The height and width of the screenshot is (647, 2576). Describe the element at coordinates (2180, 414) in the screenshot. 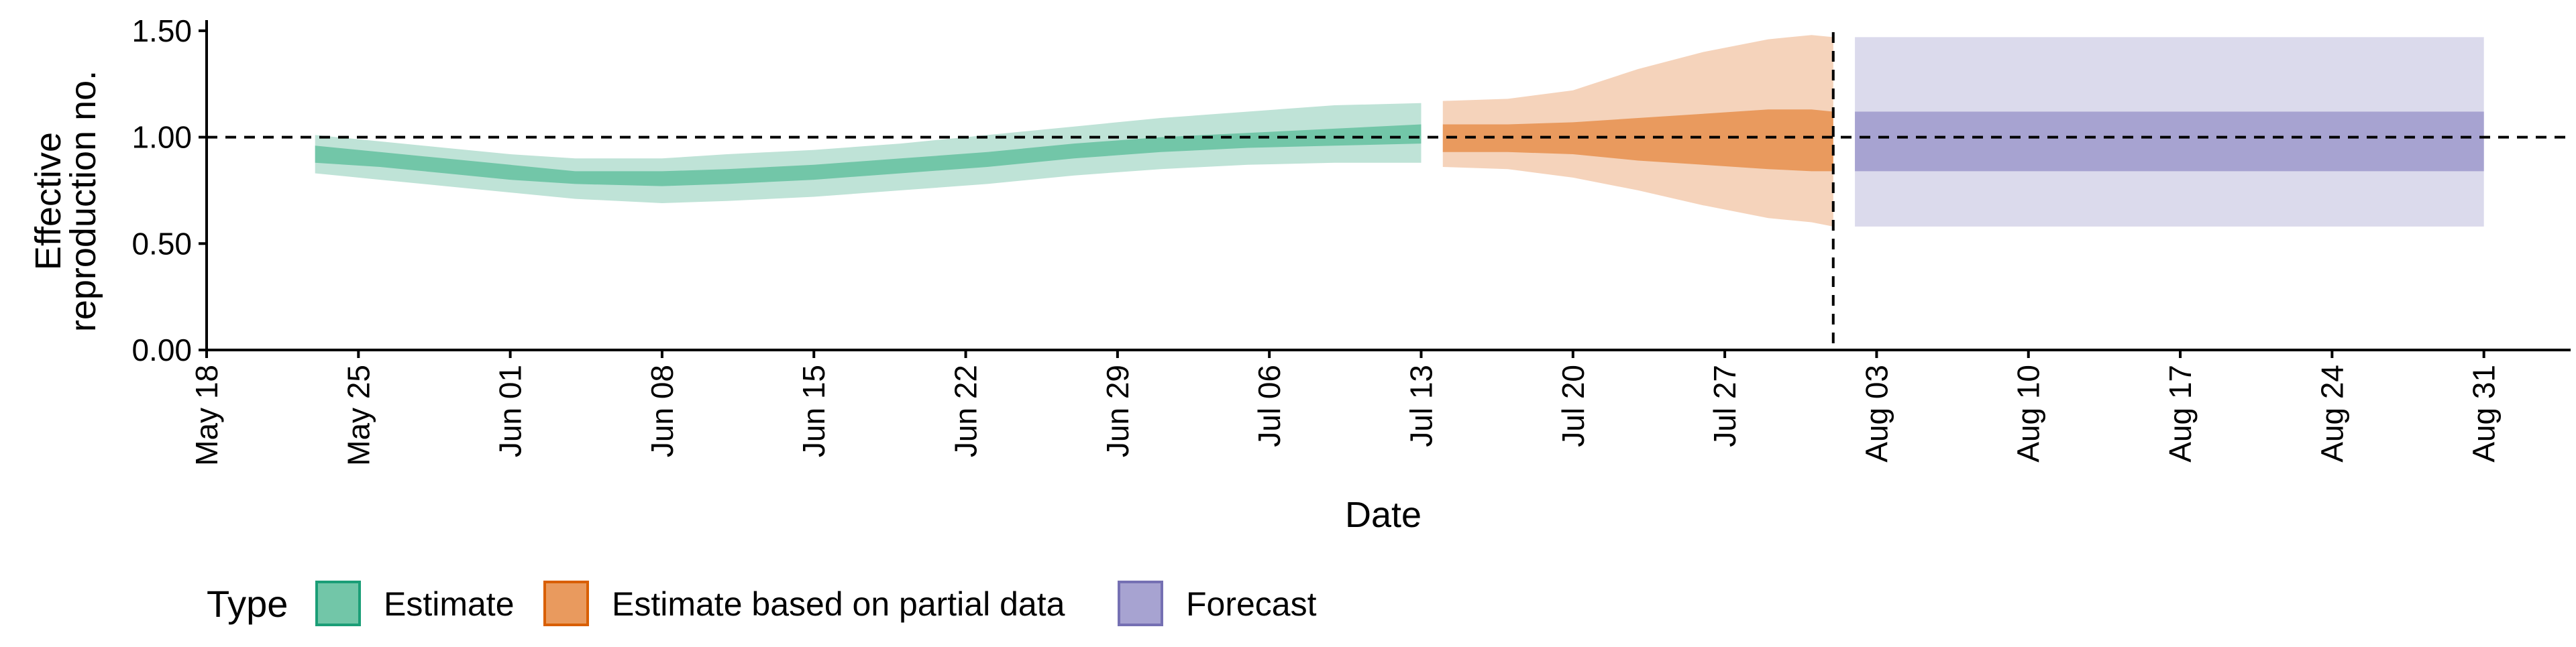

I see `x-tick-label: Aug 17` at that location.